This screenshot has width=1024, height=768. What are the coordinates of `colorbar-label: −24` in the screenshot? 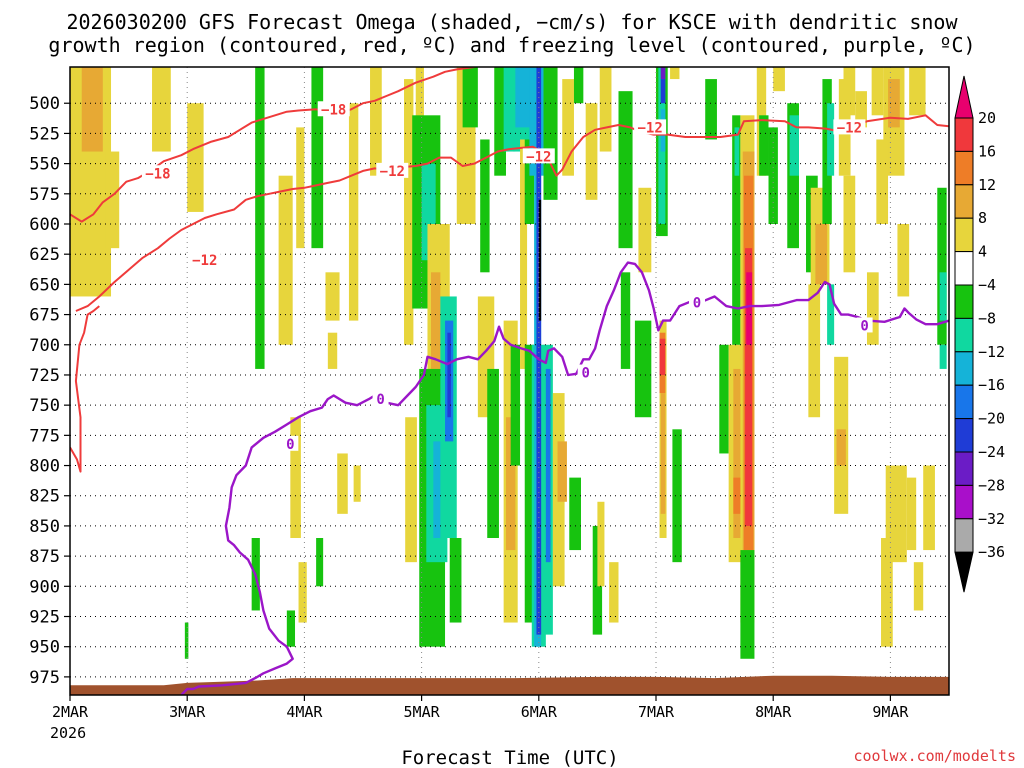 It's located at (991, 452).